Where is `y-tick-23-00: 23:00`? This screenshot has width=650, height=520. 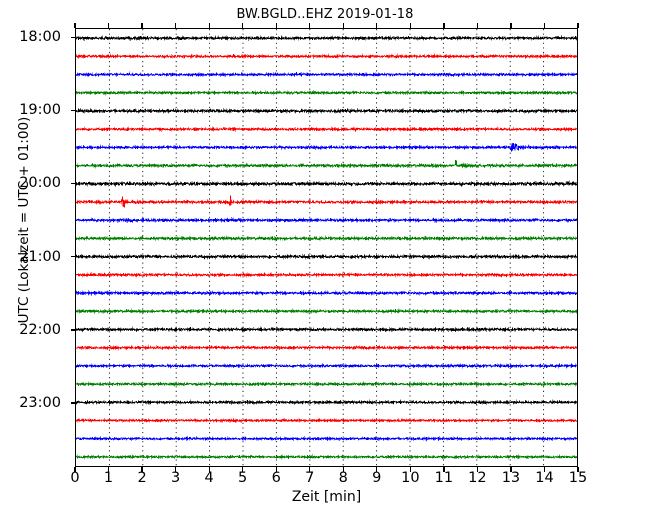
y-tick-23-00: 23:00 is located at coordinates (40, 402).